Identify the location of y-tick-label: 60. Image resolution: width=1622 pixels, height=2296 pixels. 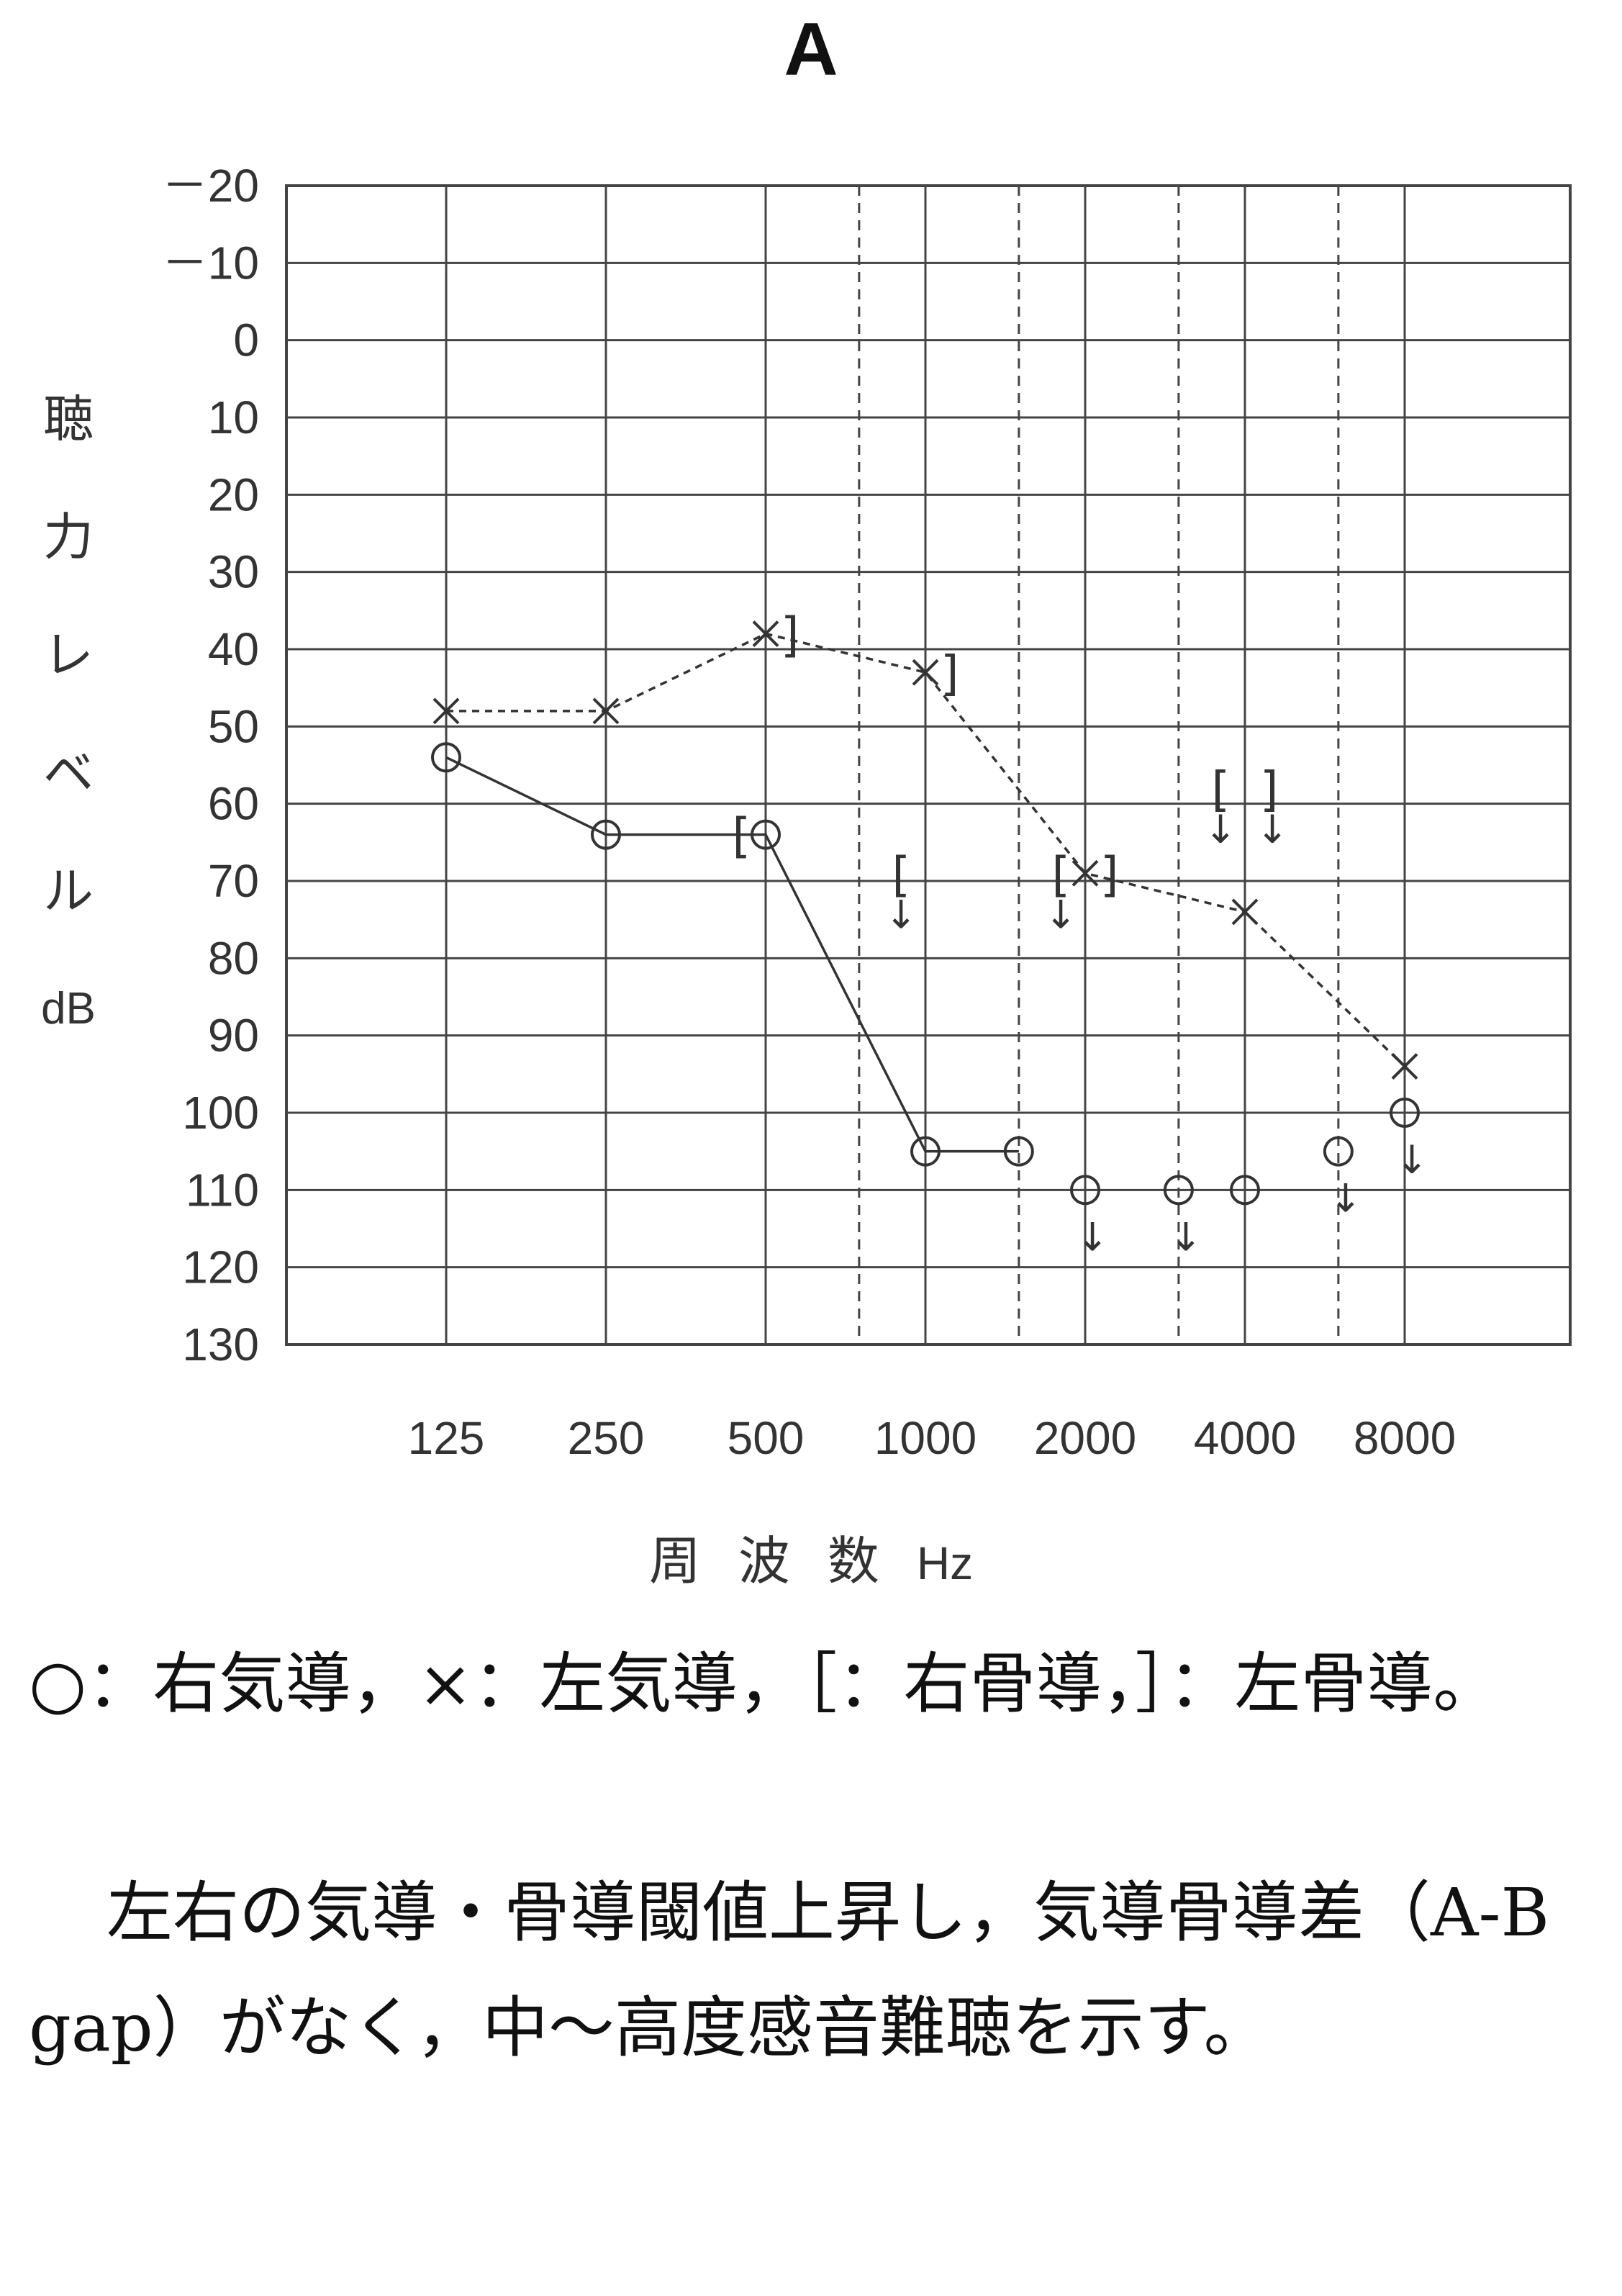
(234, 804).